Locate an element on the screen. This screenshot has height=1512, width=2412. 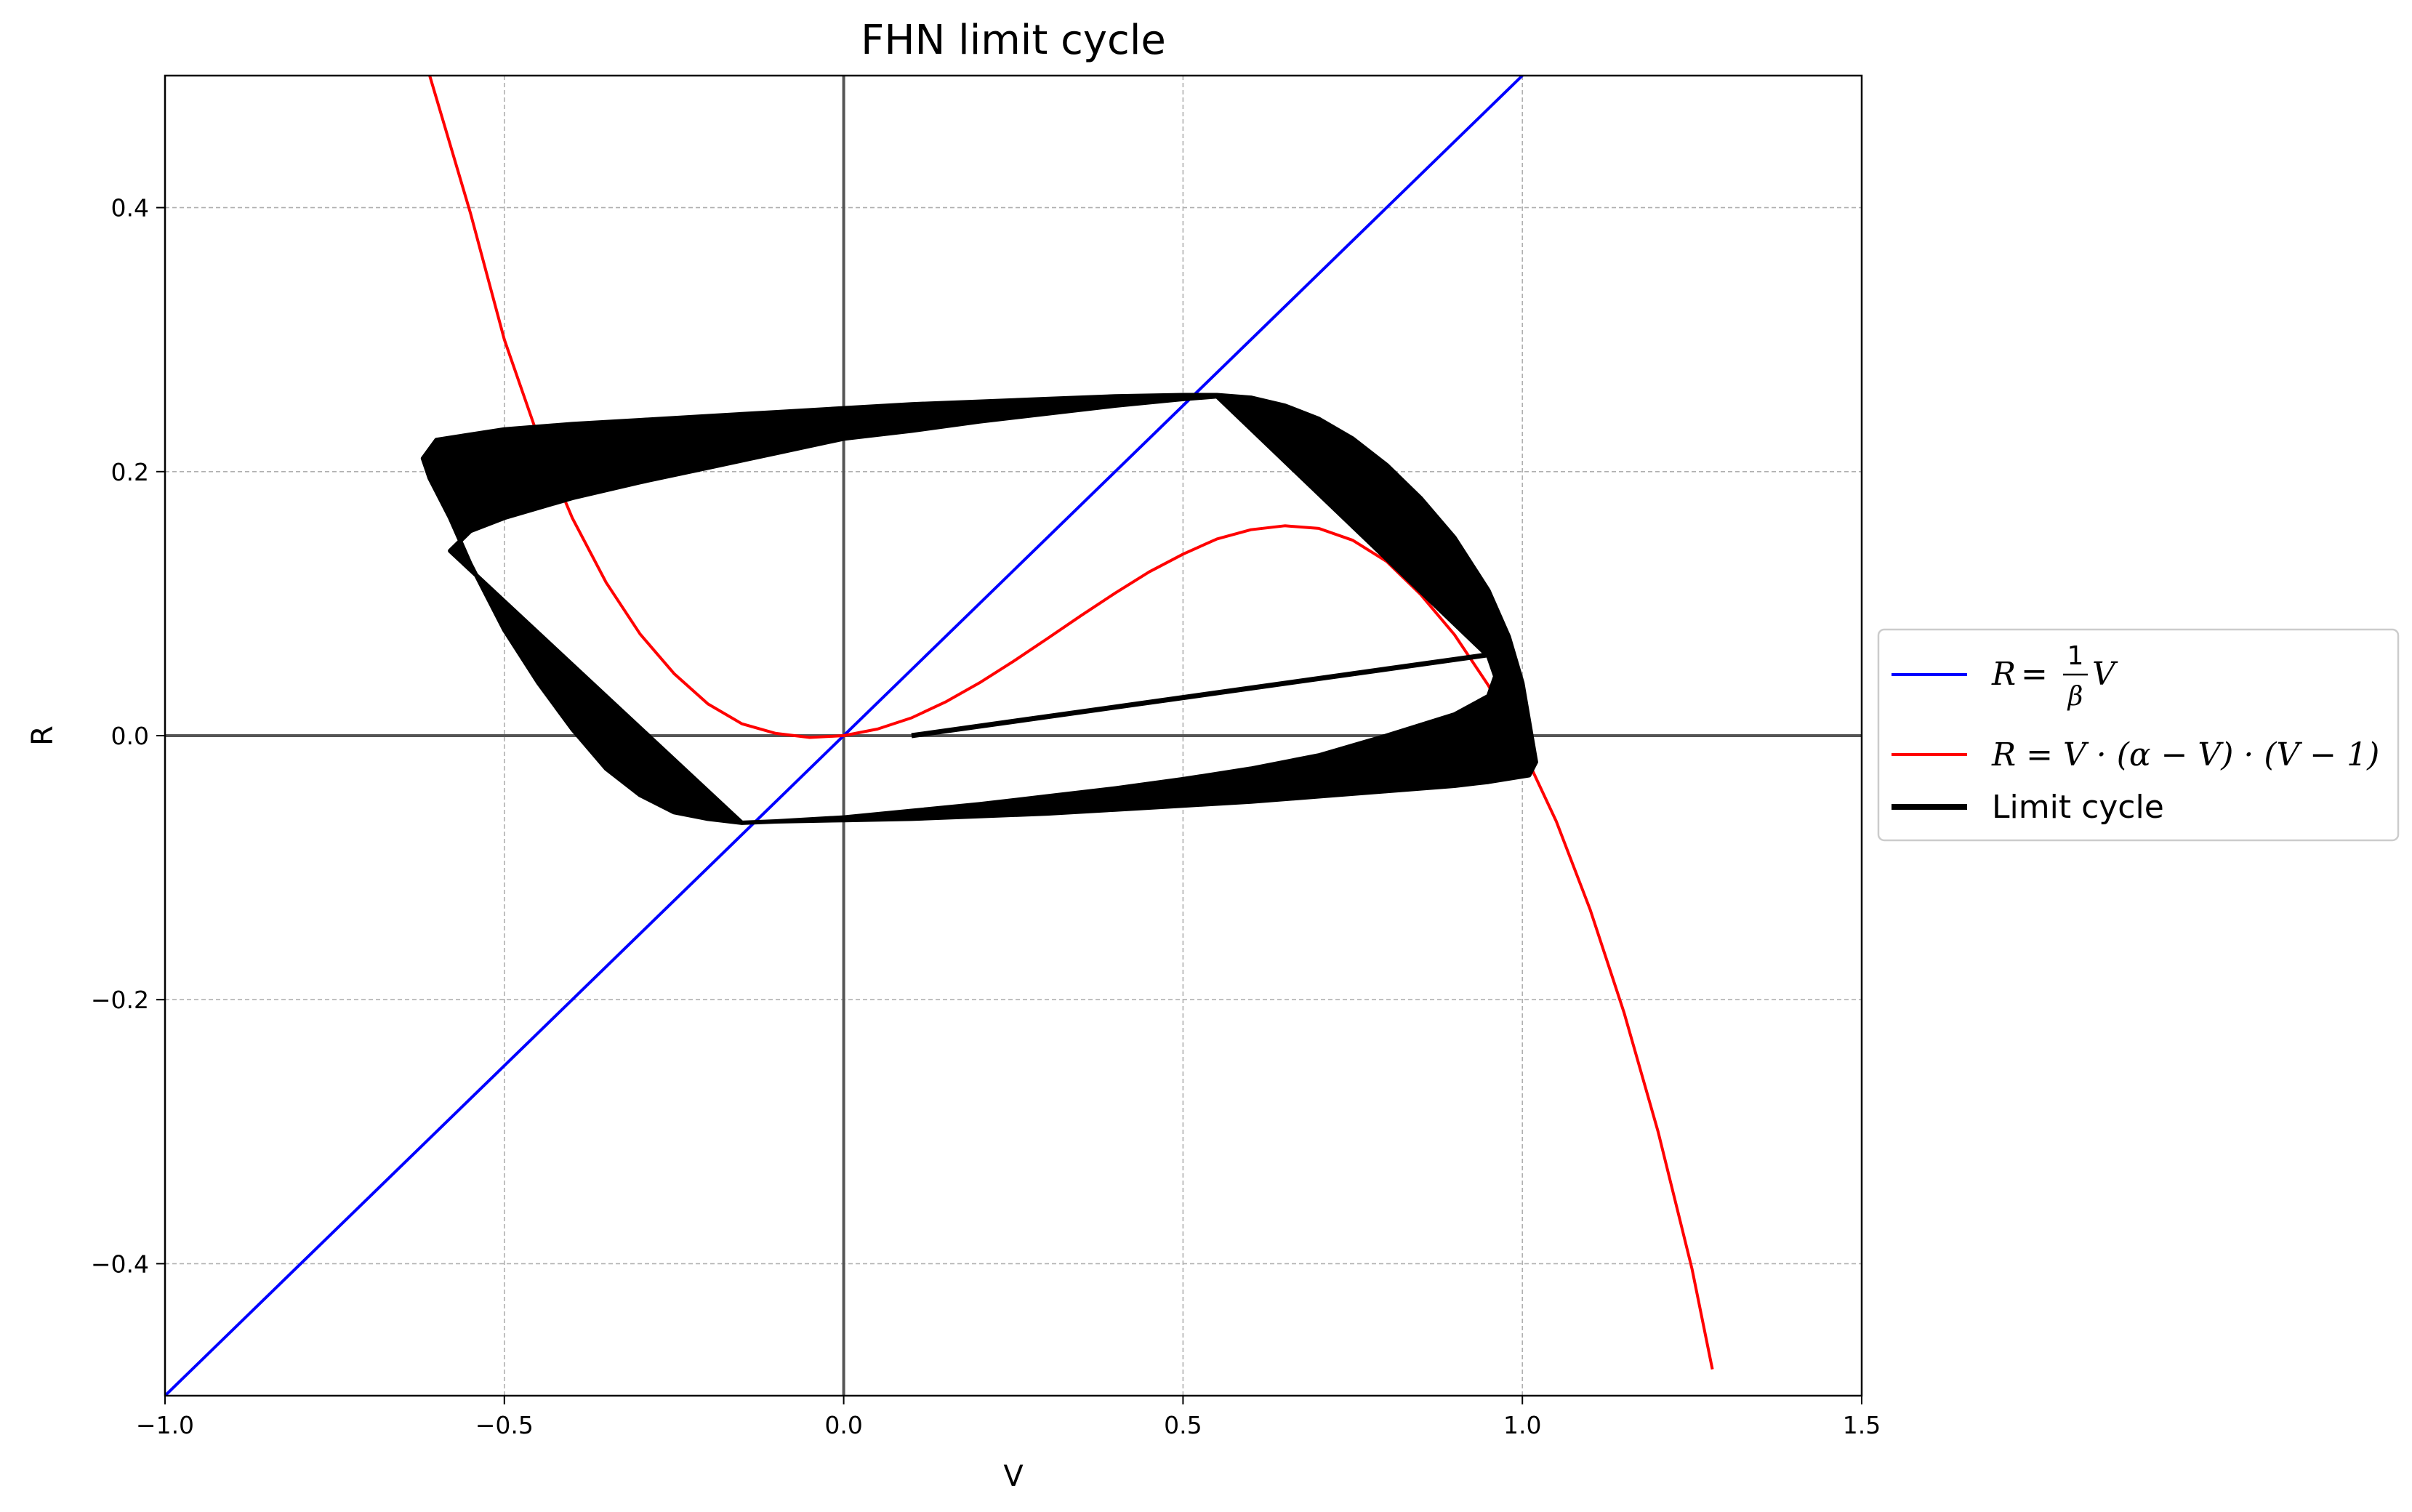
x-tick-label: −1.0 is located at coordinates (165, 1425).